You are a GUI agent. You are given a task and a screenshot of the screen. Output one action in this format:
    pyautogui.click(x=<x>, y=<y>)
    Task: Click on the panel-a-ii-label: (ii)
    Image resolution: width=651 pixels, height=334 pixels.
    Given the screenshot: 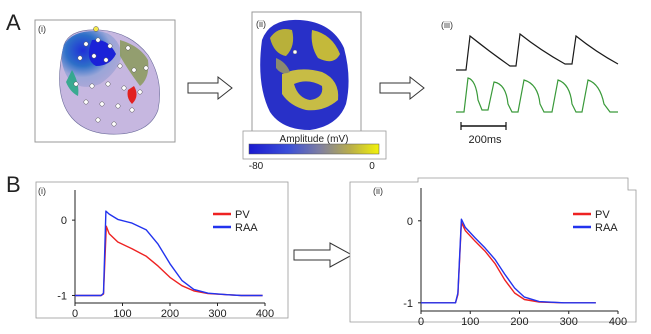 What is the action you would take?
    pyautogui.click(x=261, y=24)
    